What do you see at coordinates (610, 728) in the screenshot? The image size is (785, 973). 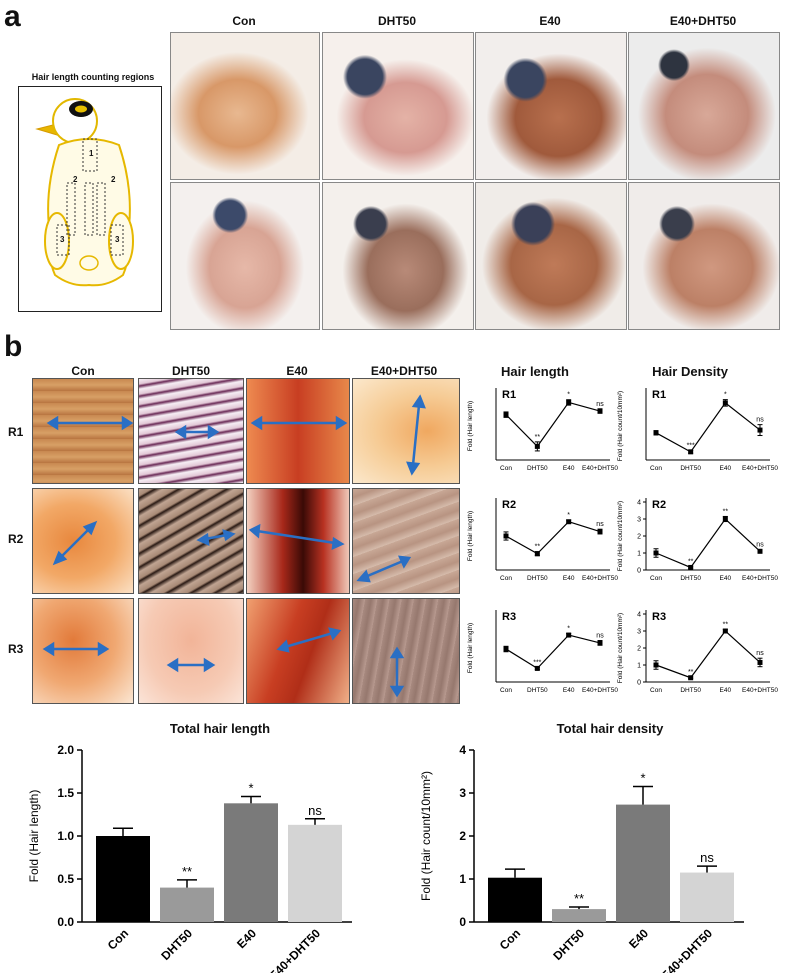 I see `total-density-title: Total hair density` at bounding box center [610, 728].